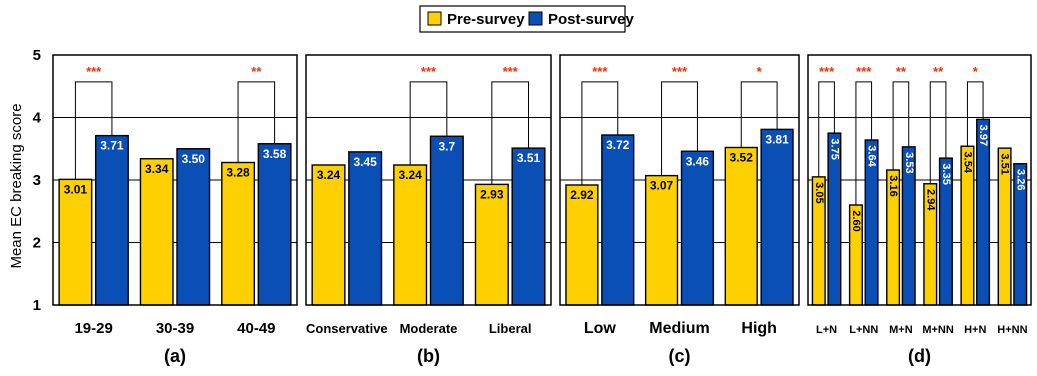 The image size is (1037, 376). What do you see at coordinates (919, 356) in the screenshot?
I see `panel-label: (d)` at bounding box center [919, 356].